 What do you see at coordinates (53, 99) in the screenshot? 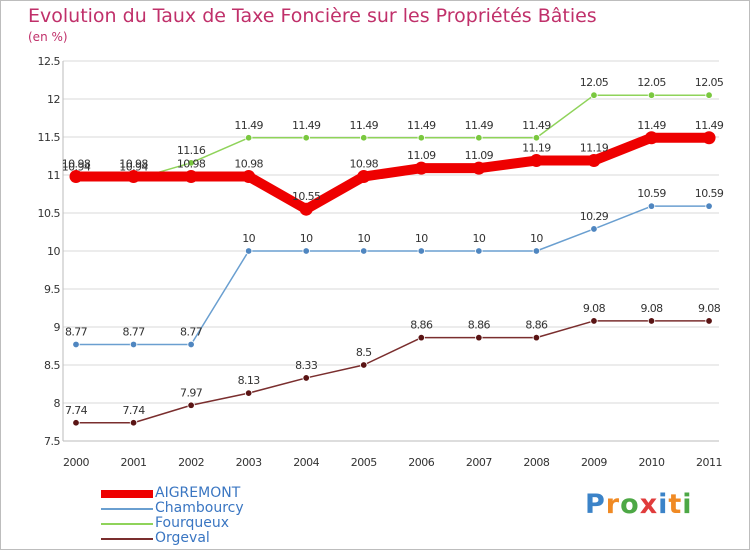
I see `y-tick-label: 12` at bounding box center [53, 99].